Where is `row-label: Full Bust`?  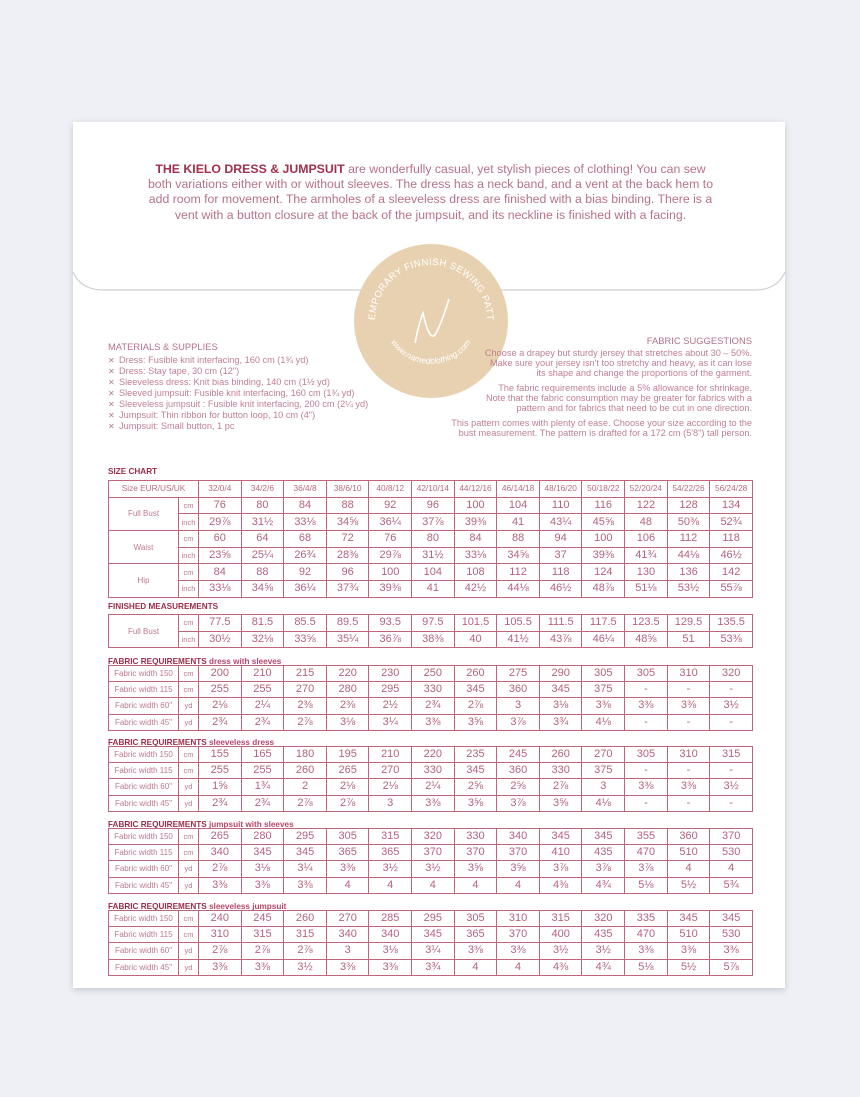
row-label: Full Bust is located at coordinates (143, 514).